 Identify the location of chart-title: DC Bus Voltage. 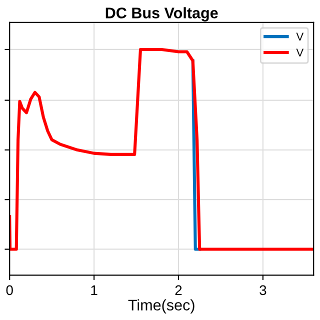
(162, 14).